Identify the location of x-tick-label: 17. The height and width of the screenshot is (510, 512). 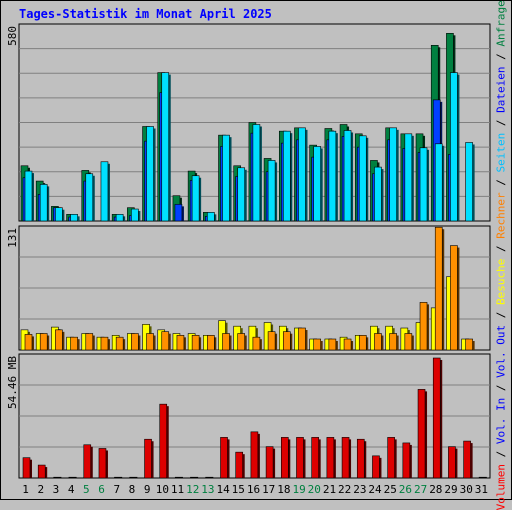
(268, 489).